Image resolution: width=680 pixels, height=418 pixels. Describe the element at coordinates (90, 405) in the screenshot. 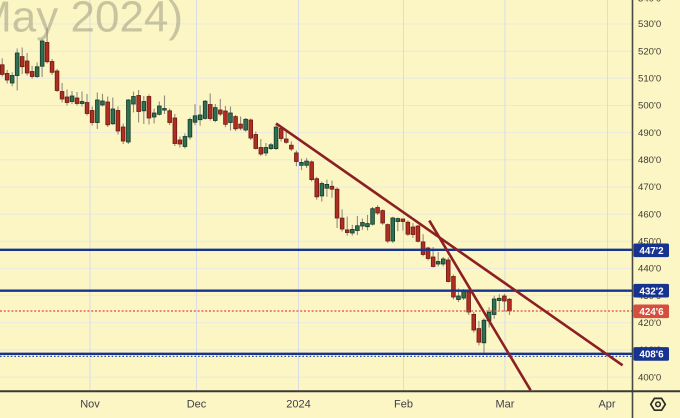

I see `svg-text: Nov` at that location.